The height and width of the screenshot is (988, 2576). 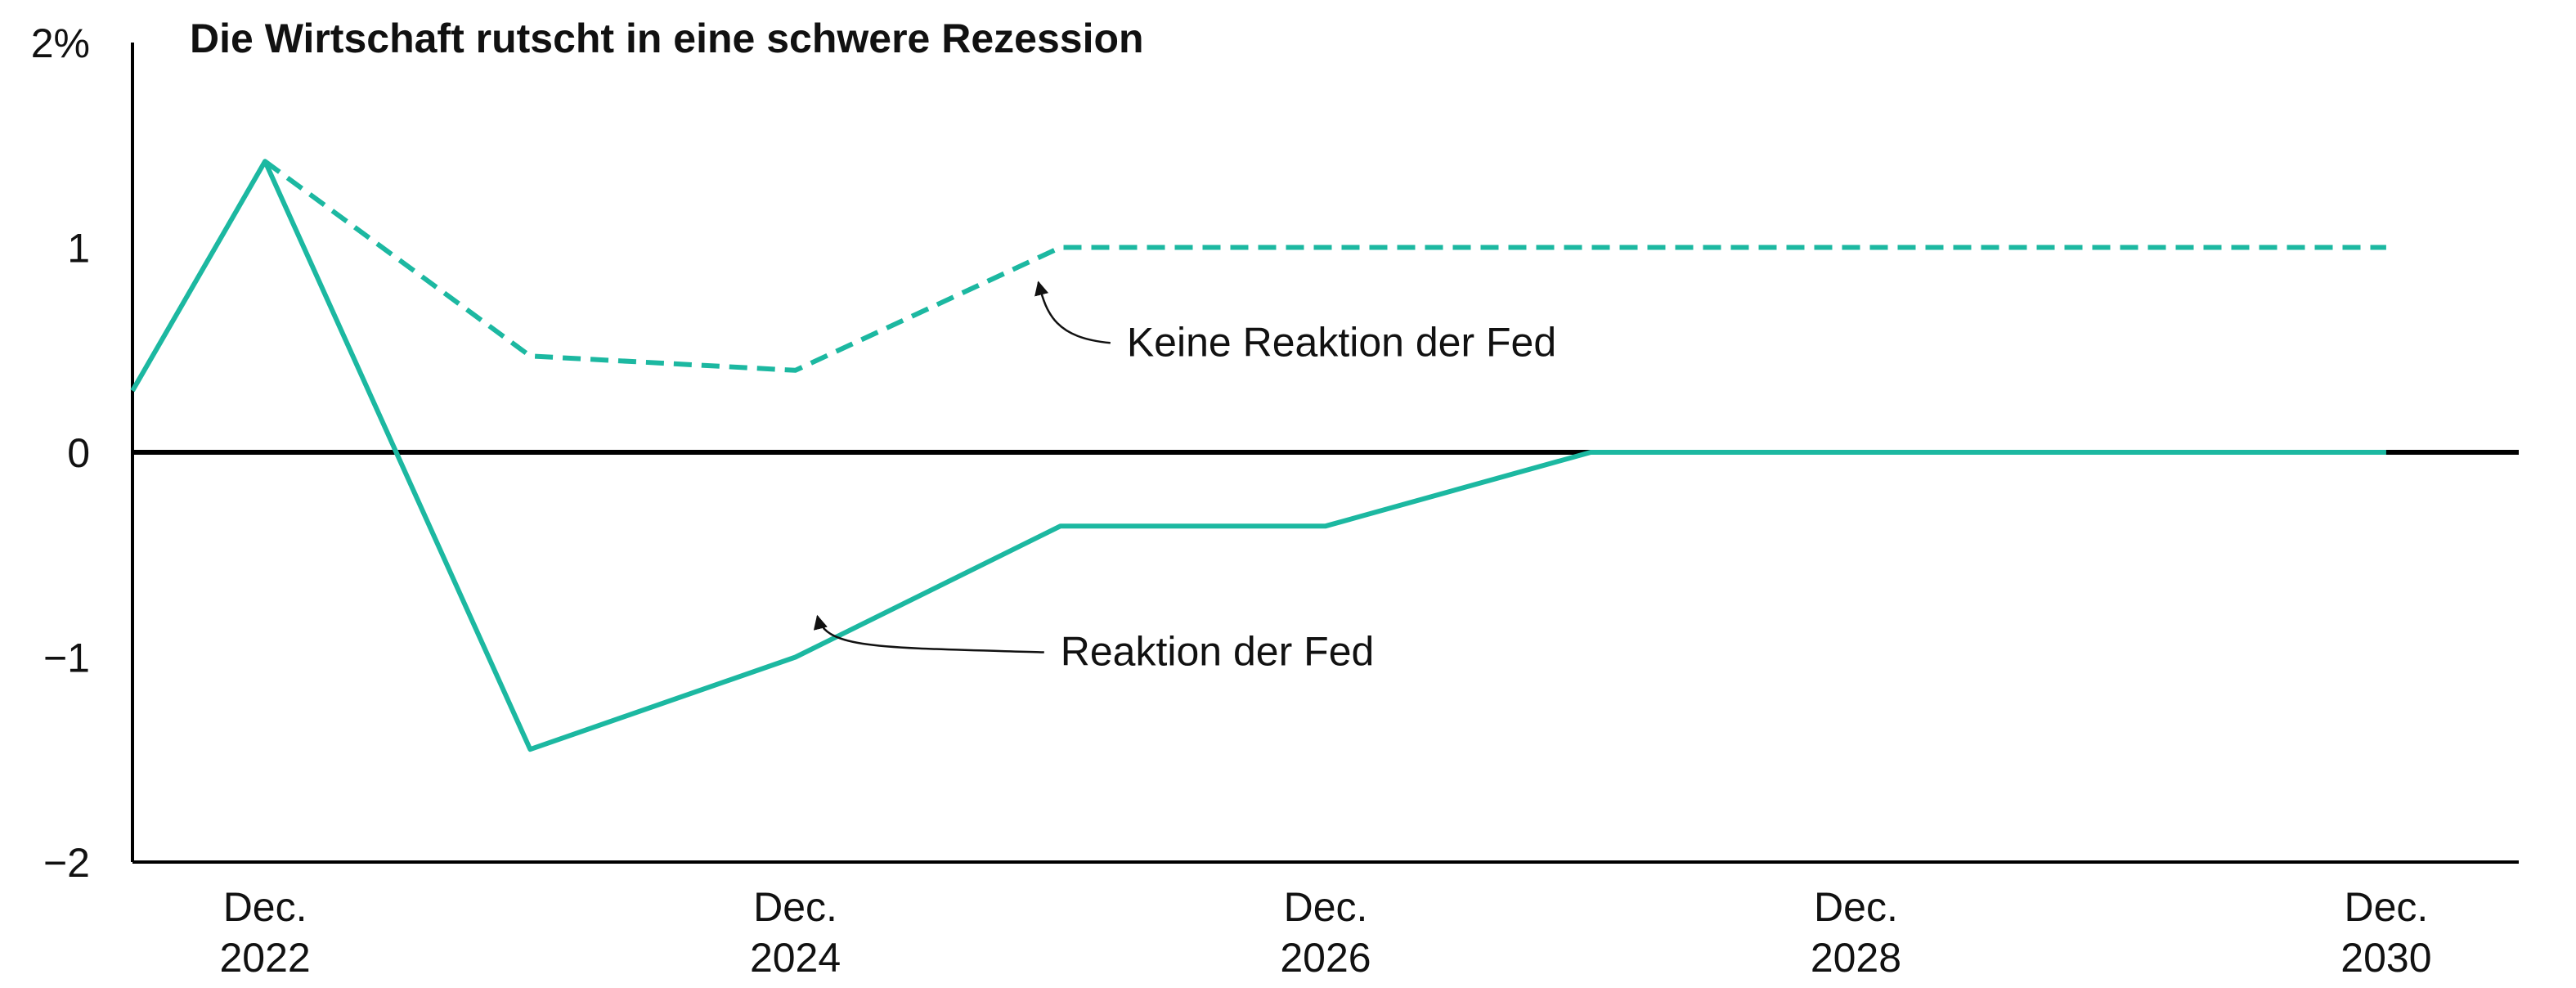 I want to click on annotation-label: Keine Reaktion der Fed, so click(x=1342, y=342).